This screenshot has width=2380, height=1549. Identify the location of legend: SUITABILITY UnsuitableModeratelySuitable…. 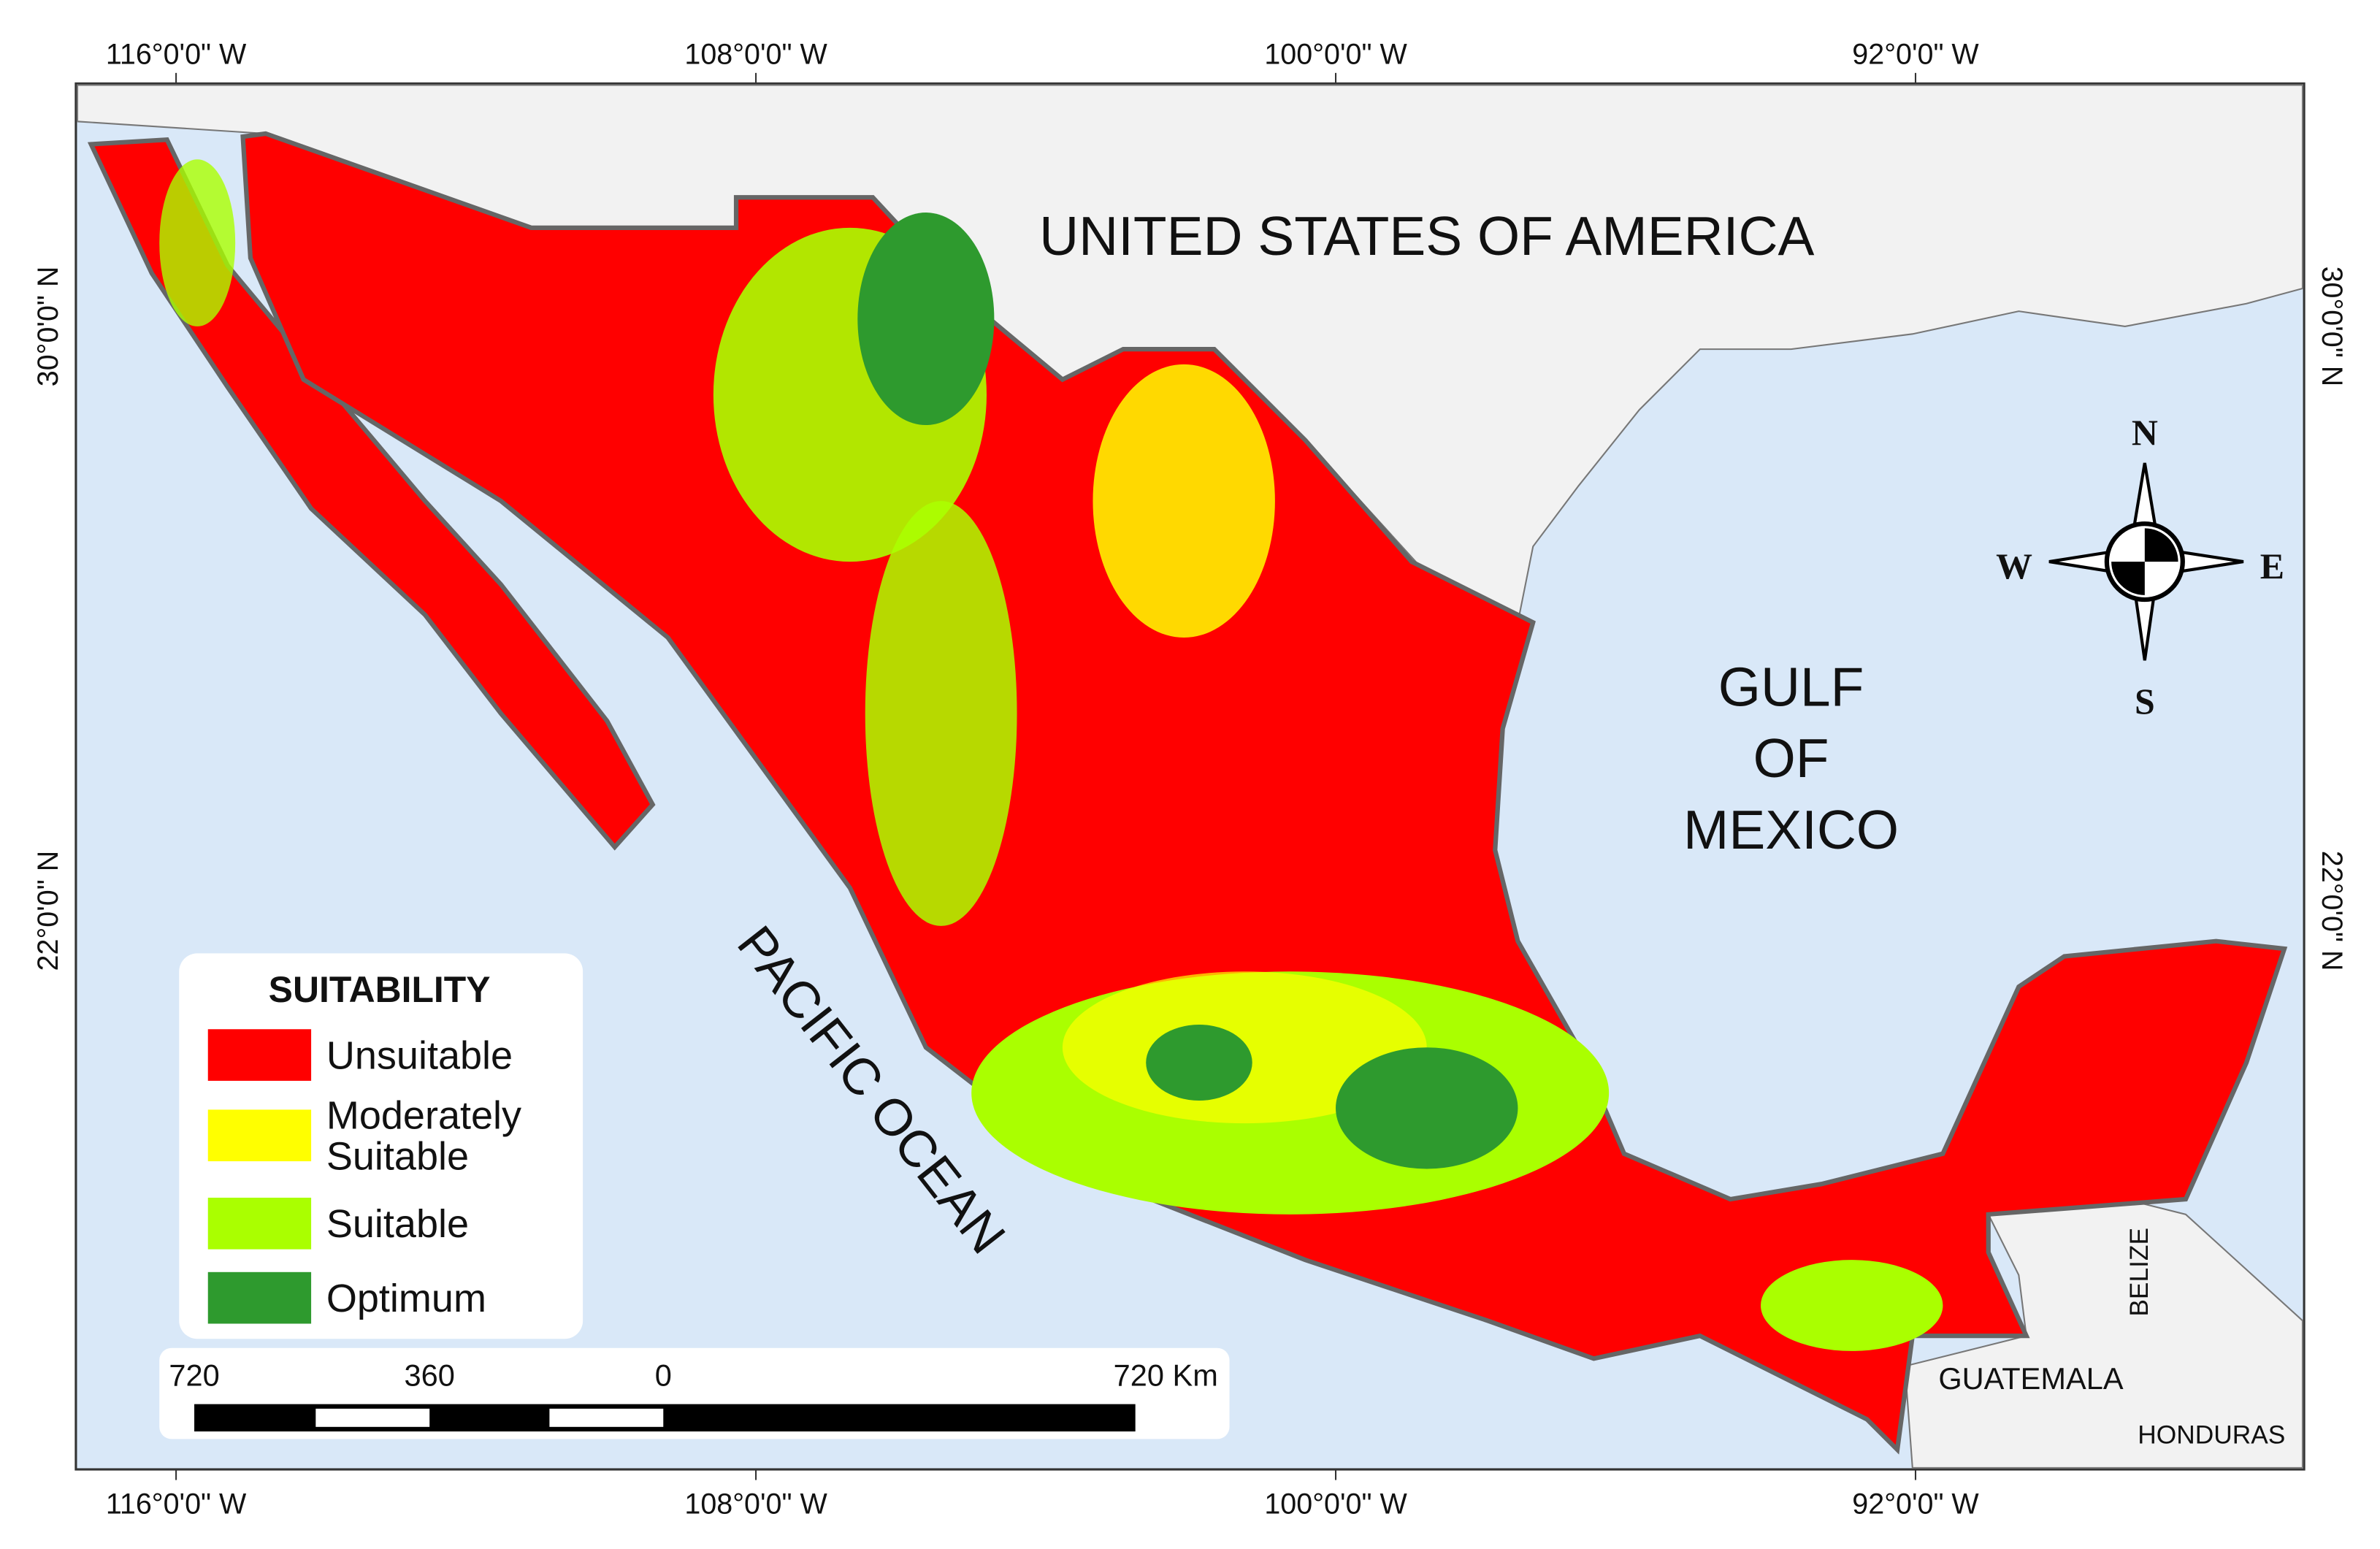
(381, 1146).